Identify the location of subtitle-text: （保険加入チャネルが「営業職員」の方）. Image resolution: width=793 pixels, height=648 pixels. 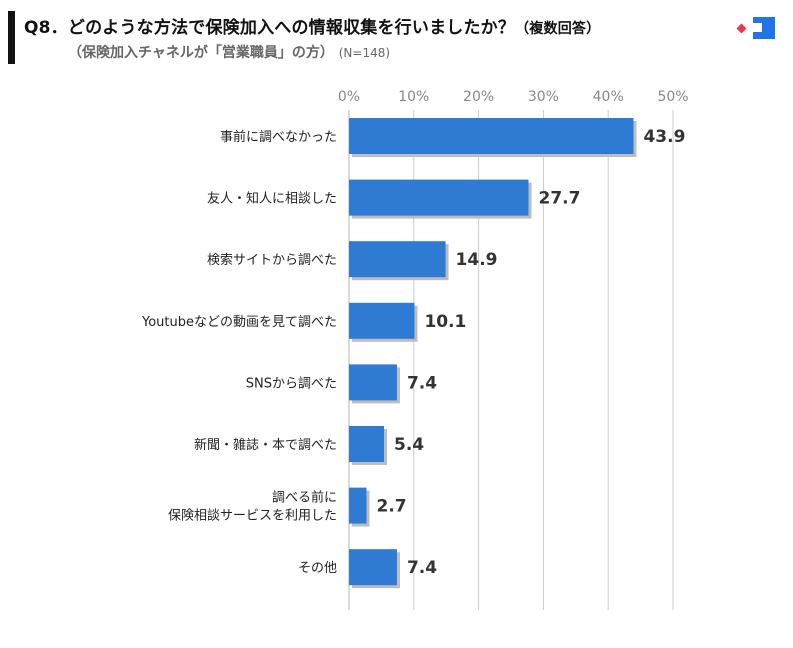
(201, 53).